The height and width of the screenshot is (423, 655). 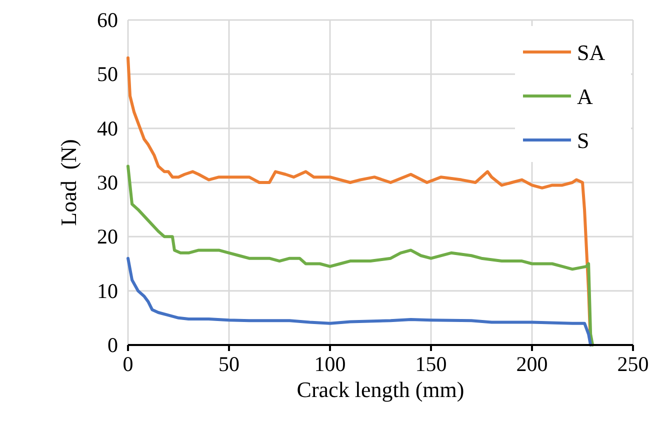 What do you see at coordinates (585, 96) in the screenshot?
I see `legend-label: A` at bounding box center [585, 96].